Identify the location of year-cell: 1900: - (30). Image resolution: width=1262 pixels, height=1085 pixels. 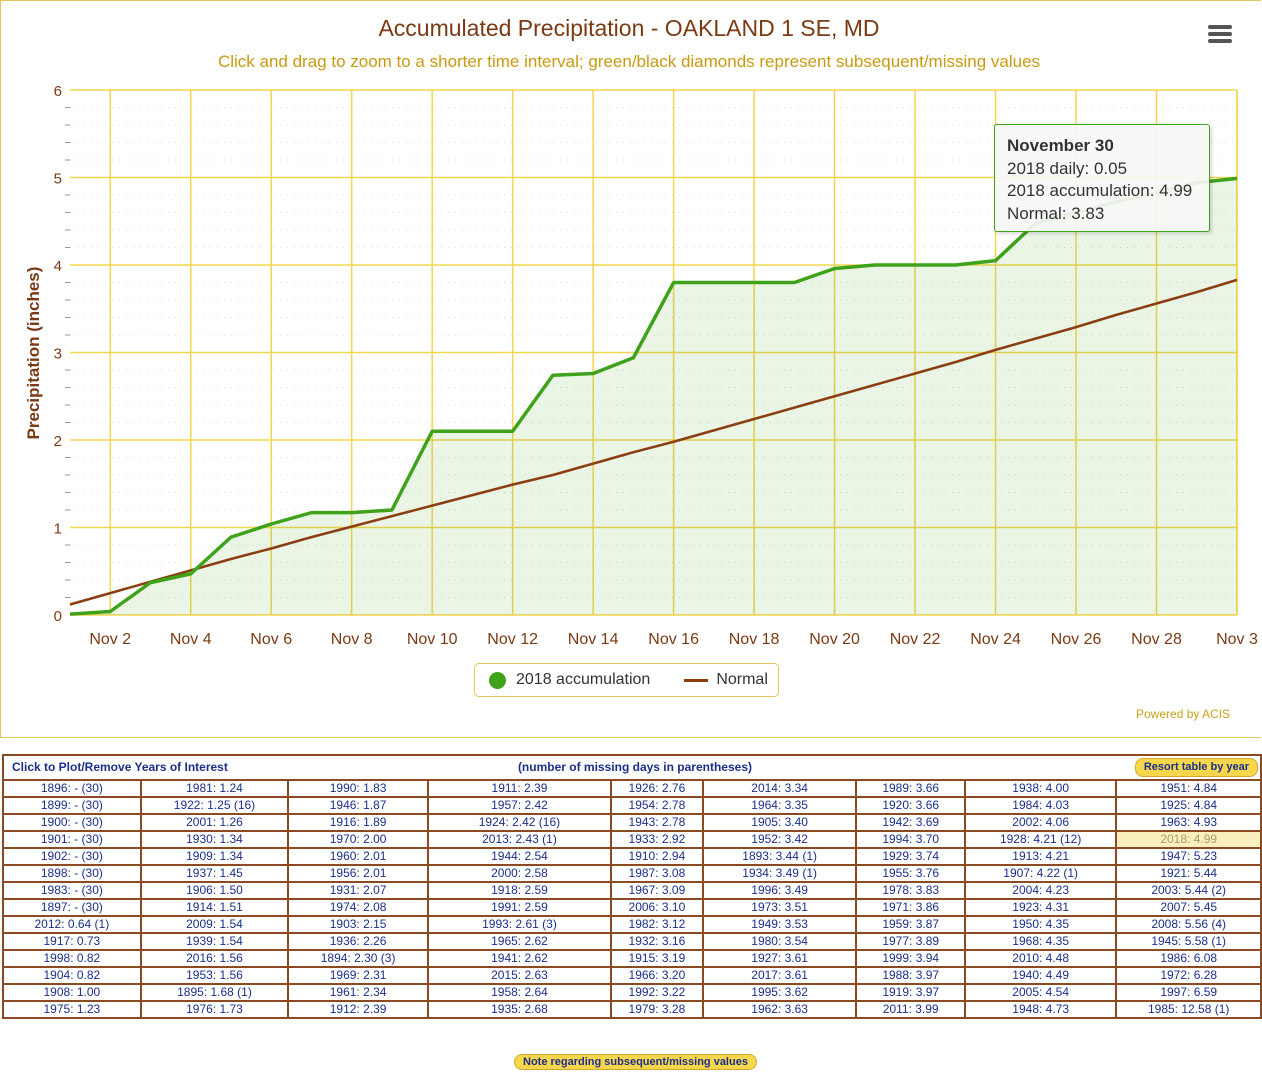
(72, 822).